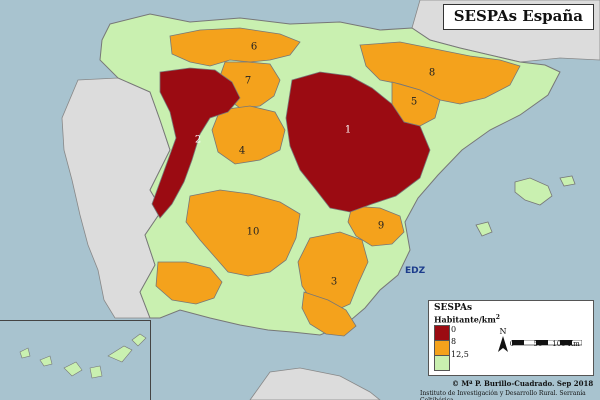 The image size is (600, 400). I want to click on map-title: SESPAs España, so click(518, 17).